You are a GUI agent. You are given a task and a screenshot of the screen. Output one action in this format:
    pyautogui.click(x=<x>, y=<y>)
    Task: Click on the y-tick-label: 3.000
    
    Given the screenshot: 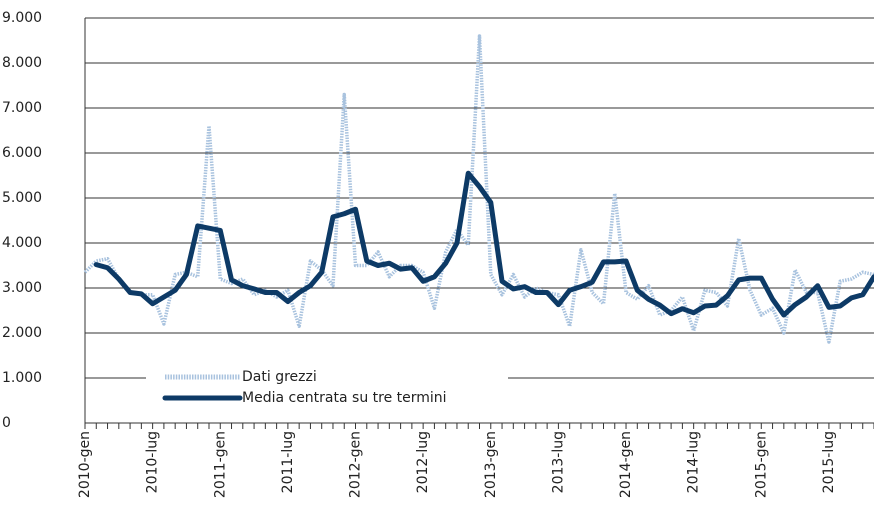 What is the action you would take?
    pyautogui.click(x=22, y=288)
    